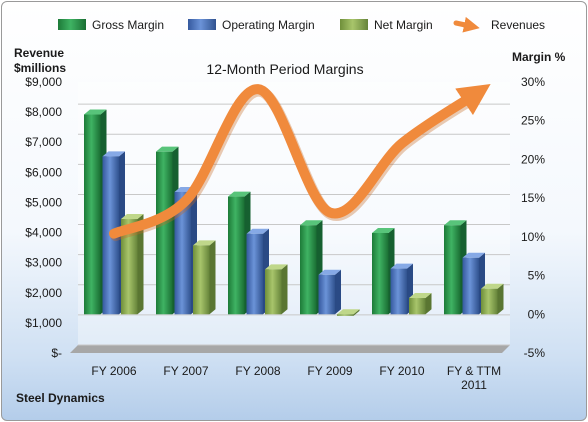 Image resolution: width=588 pixels, height=422 pixels. What do you see at coordinates (56, 353) in the screenshot?
I see `left-tick-label: $-` at bounding box center [56, 353].